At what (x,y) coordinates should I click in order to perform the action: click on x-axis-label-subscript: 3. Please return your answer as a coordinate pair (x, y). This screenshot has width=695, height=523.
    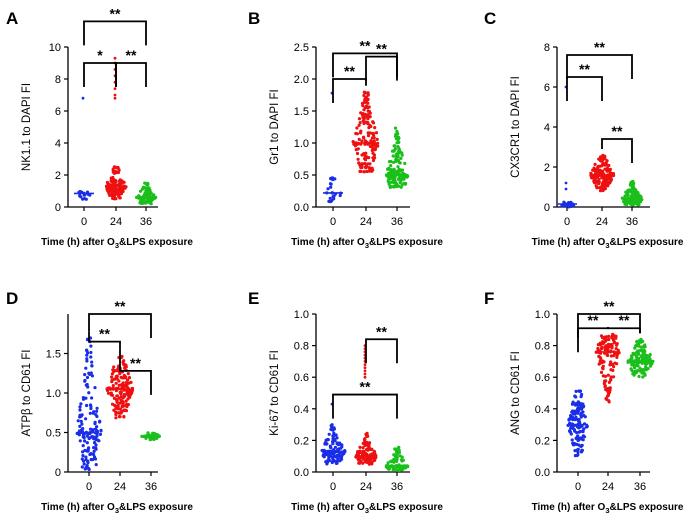
    Looking at the image, I should click on (367, 510).